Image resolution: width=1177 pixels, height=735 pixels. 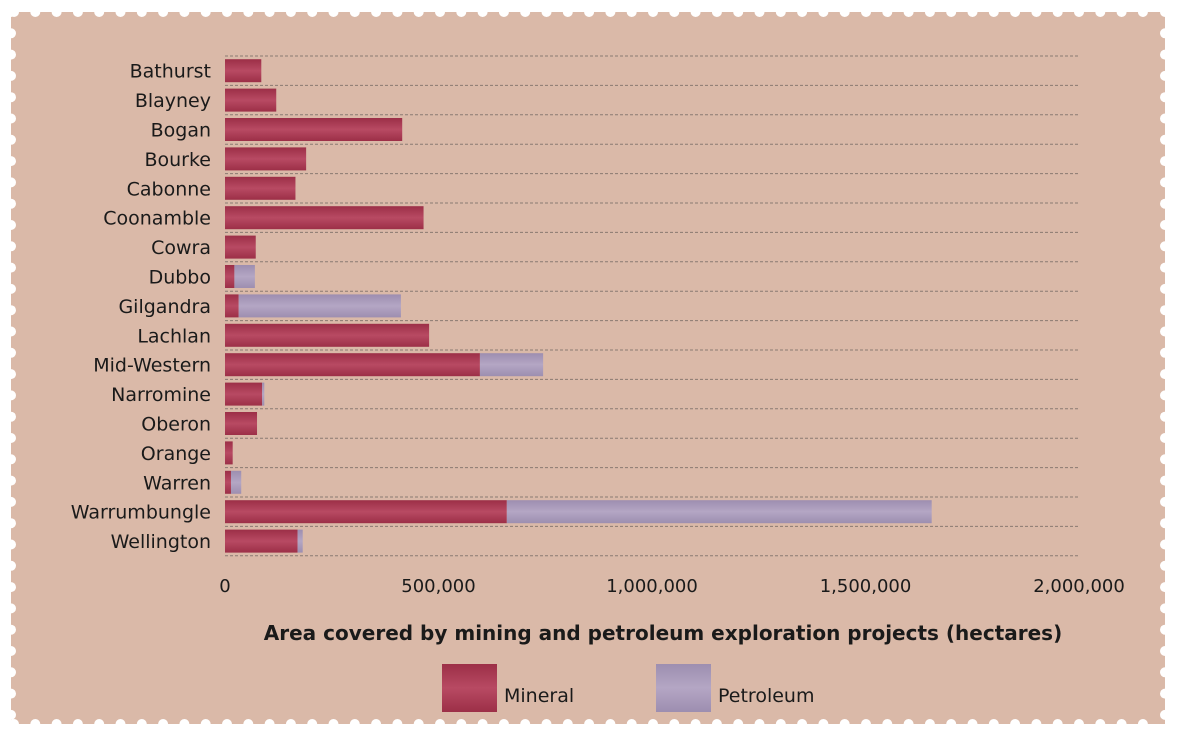 What do you see at coordinates (177, 483) in the screenshot?
I see `category-label-warren: Warren` at bounding box center [177, 483].